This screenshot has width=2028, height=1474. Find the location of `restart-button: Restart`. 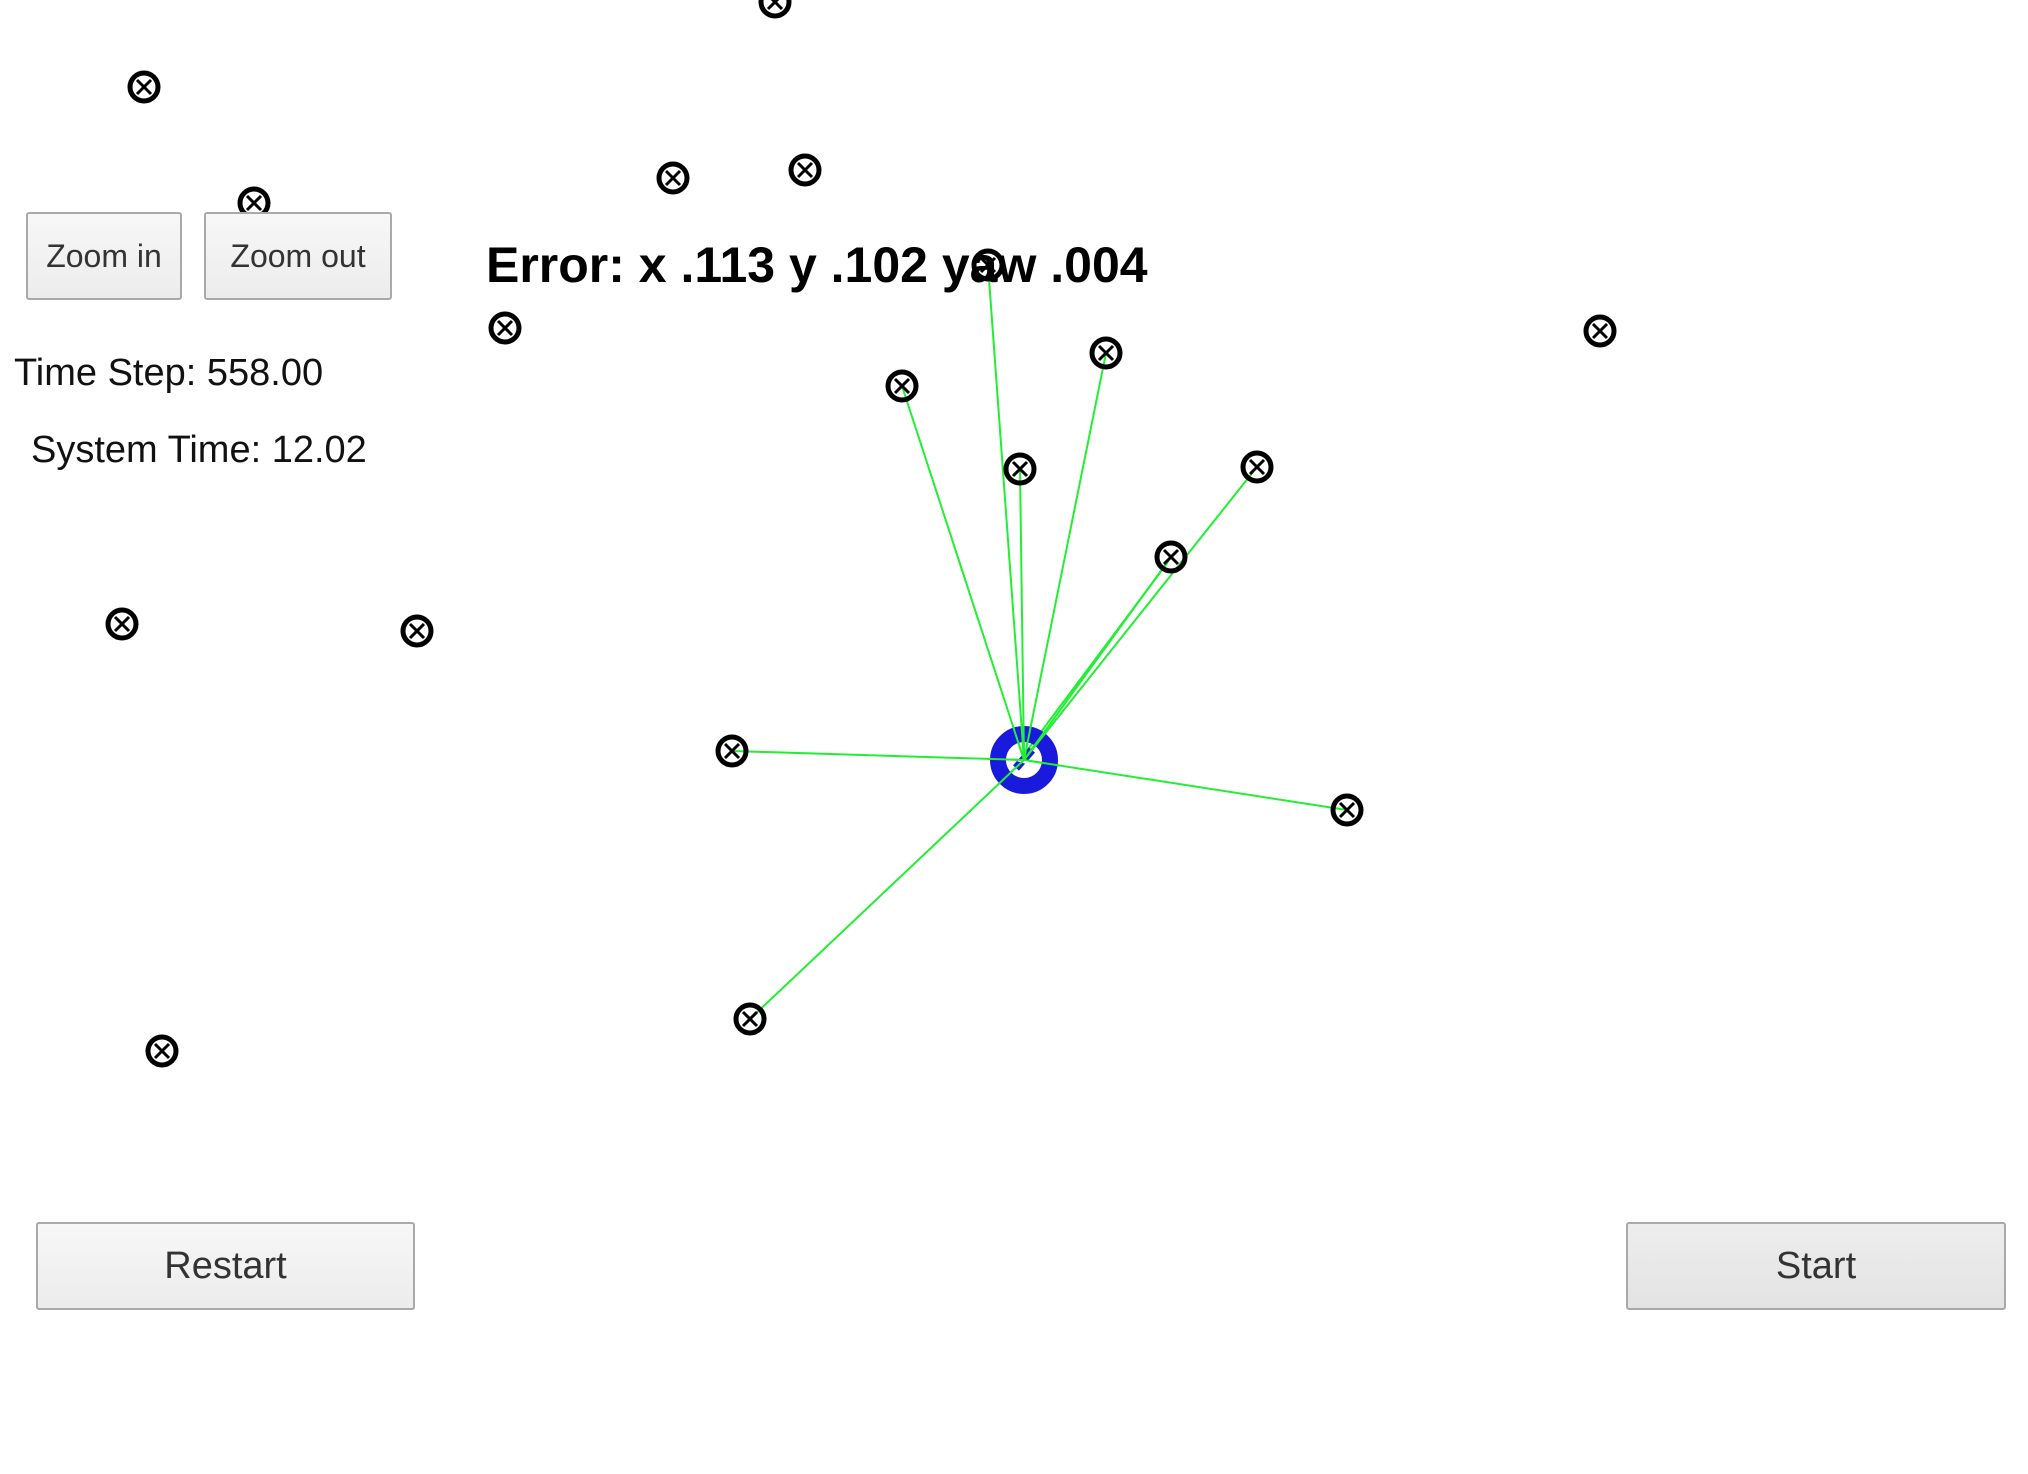

restart-button: Restart is located at coordinates (225, 1266).